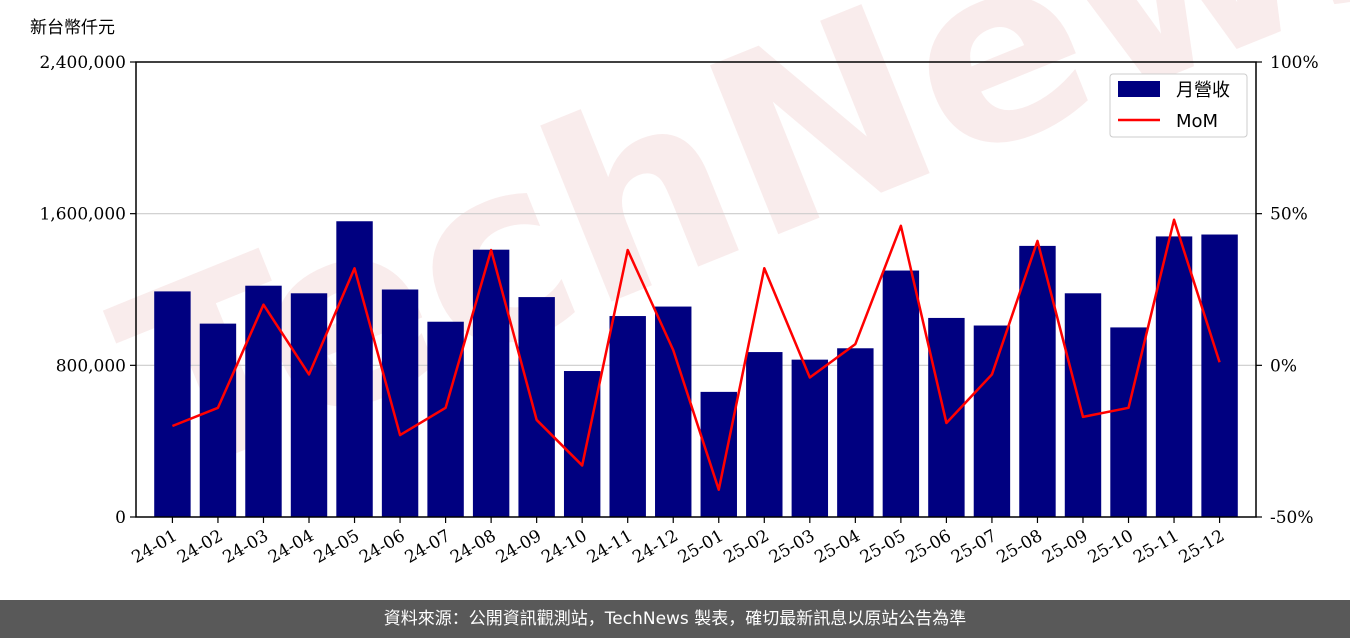 The width and height of the screenshot is (1350, 638). Describe the element at coordinates (91, 366) in the screenshot. I see `y-left-tick-label: 800,000` at that location.